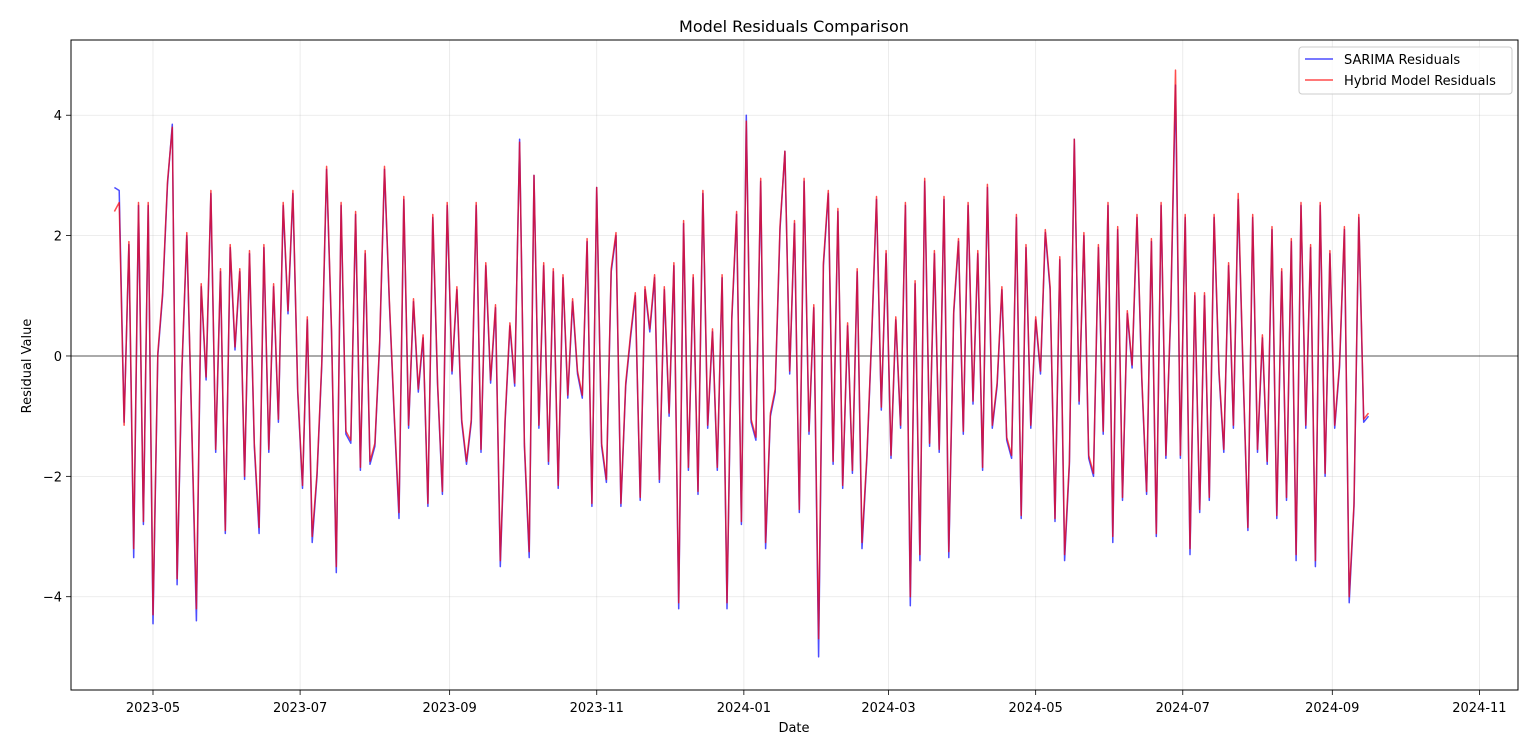 The height and width of the screenshot is (754, 1536). Describe the element at coordinates (153, 708) in the screenshot. I see `x-tick-label: 2023-05` at that location.